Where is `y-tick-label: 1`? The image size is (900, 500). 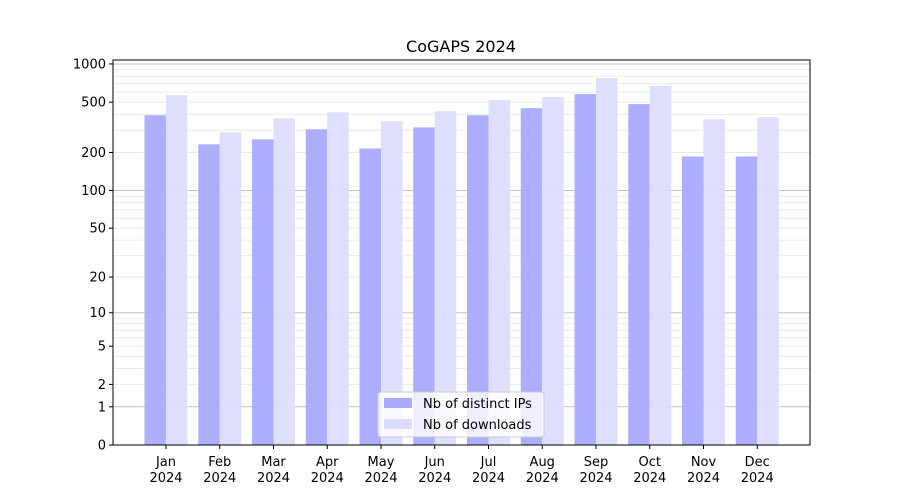
y-tick-label: 1 is located at coordinates (102, 407).